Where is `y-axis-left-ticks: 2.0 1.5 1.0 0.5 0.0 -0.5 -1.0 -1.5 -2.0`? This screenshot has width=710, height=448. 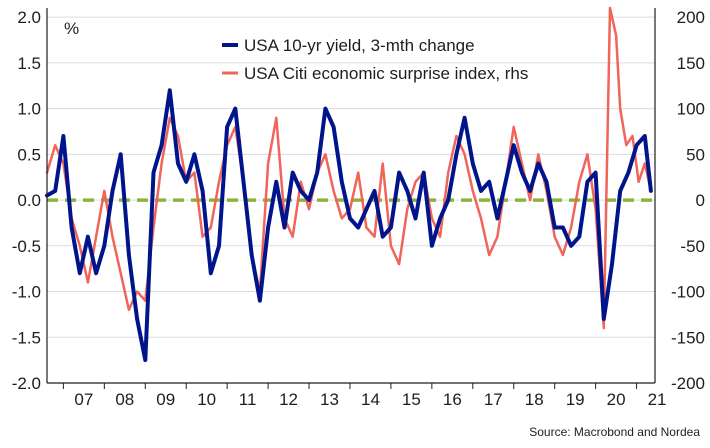 y-axis-left-ticks: 2.0 1.5 1.0 0.5 0.0 -0.5 -1.0 -1.5 -2.0 is located at coordinates (26, 200).